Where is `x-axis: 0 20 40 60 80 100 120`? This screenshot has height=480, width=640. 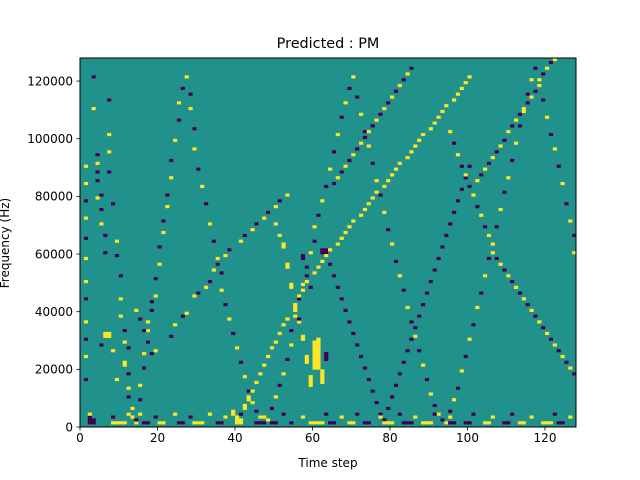 x-axis: 0 20 40 60 80 100 120 is located at coordinates (316, 436).